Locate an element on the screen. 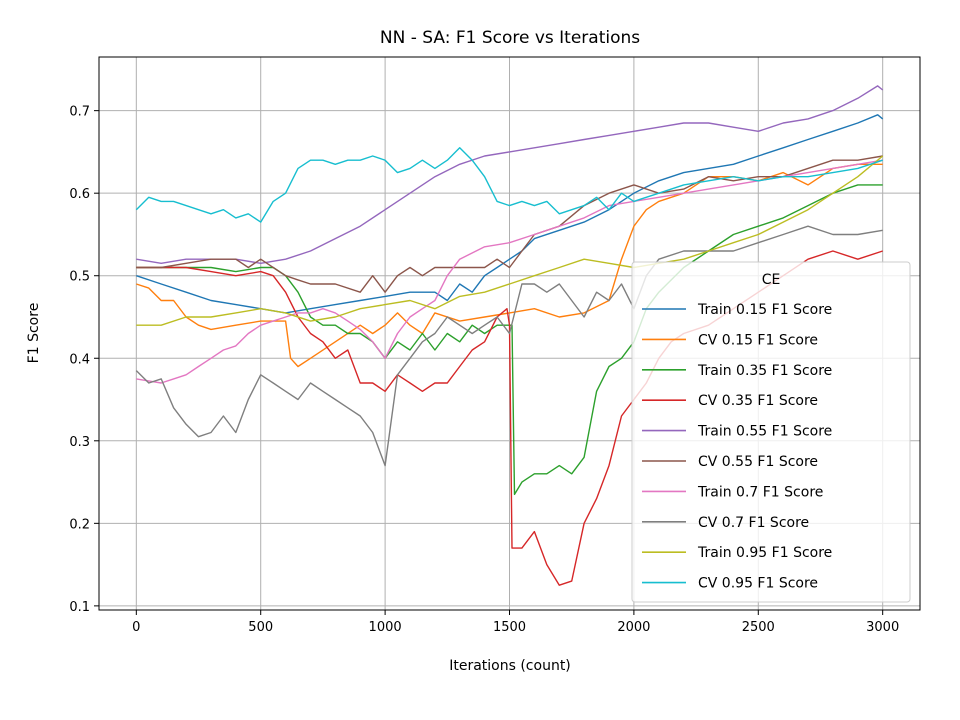  y-tick-label: 0.6 is located at coordinates (79, 194).